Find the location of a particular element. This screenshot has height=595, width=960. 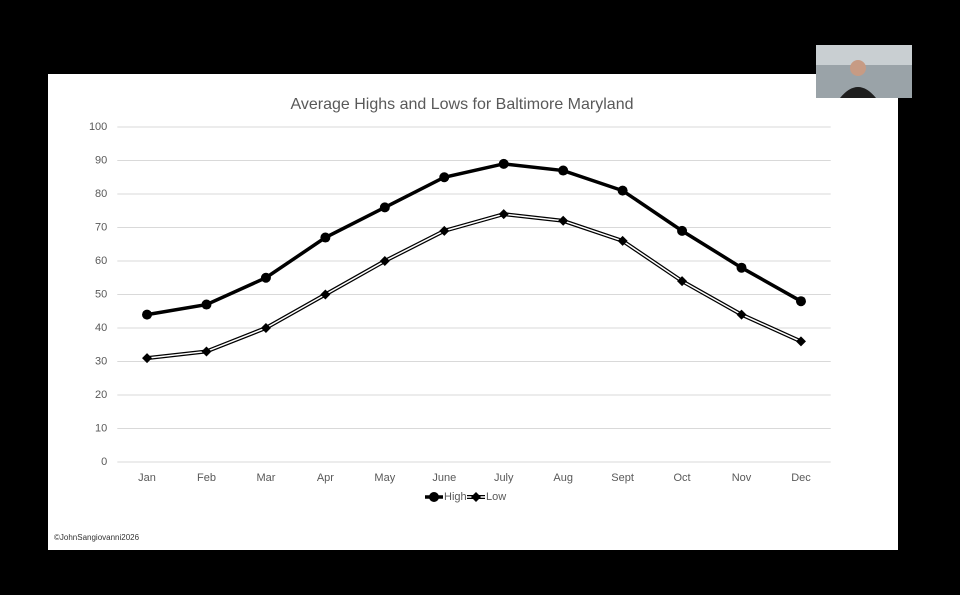

legend-label: High is located at coordinates (455, 497).